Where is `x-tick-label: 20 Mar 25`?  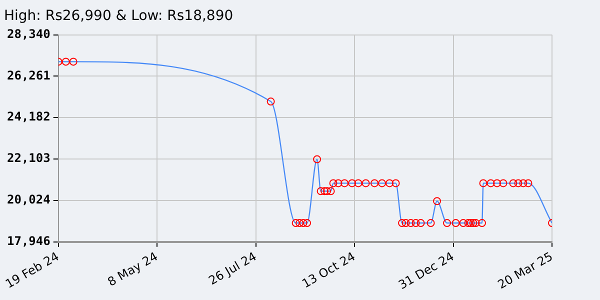
x-tick-label: 20 Mar 25 is located at coordinates (525, 270).